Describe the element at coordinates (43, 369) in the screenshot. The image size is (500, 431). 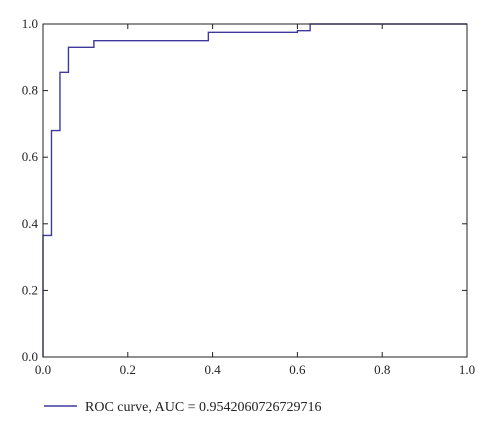
I see `x-tick-label: 0.0` at that location.